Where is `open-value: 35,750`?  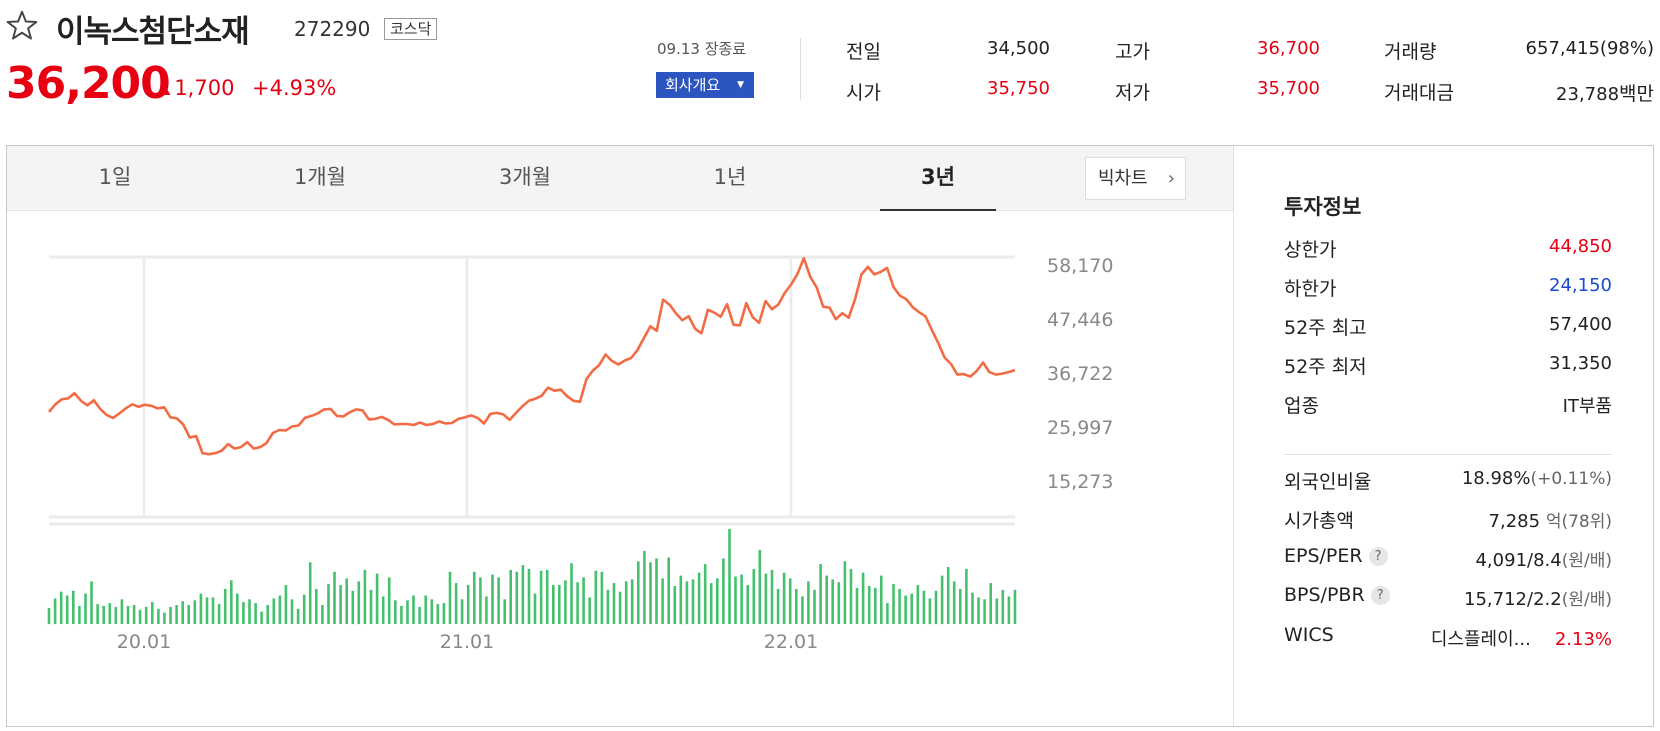 open-value: 35,750 is located at coordinates (1018, 88).